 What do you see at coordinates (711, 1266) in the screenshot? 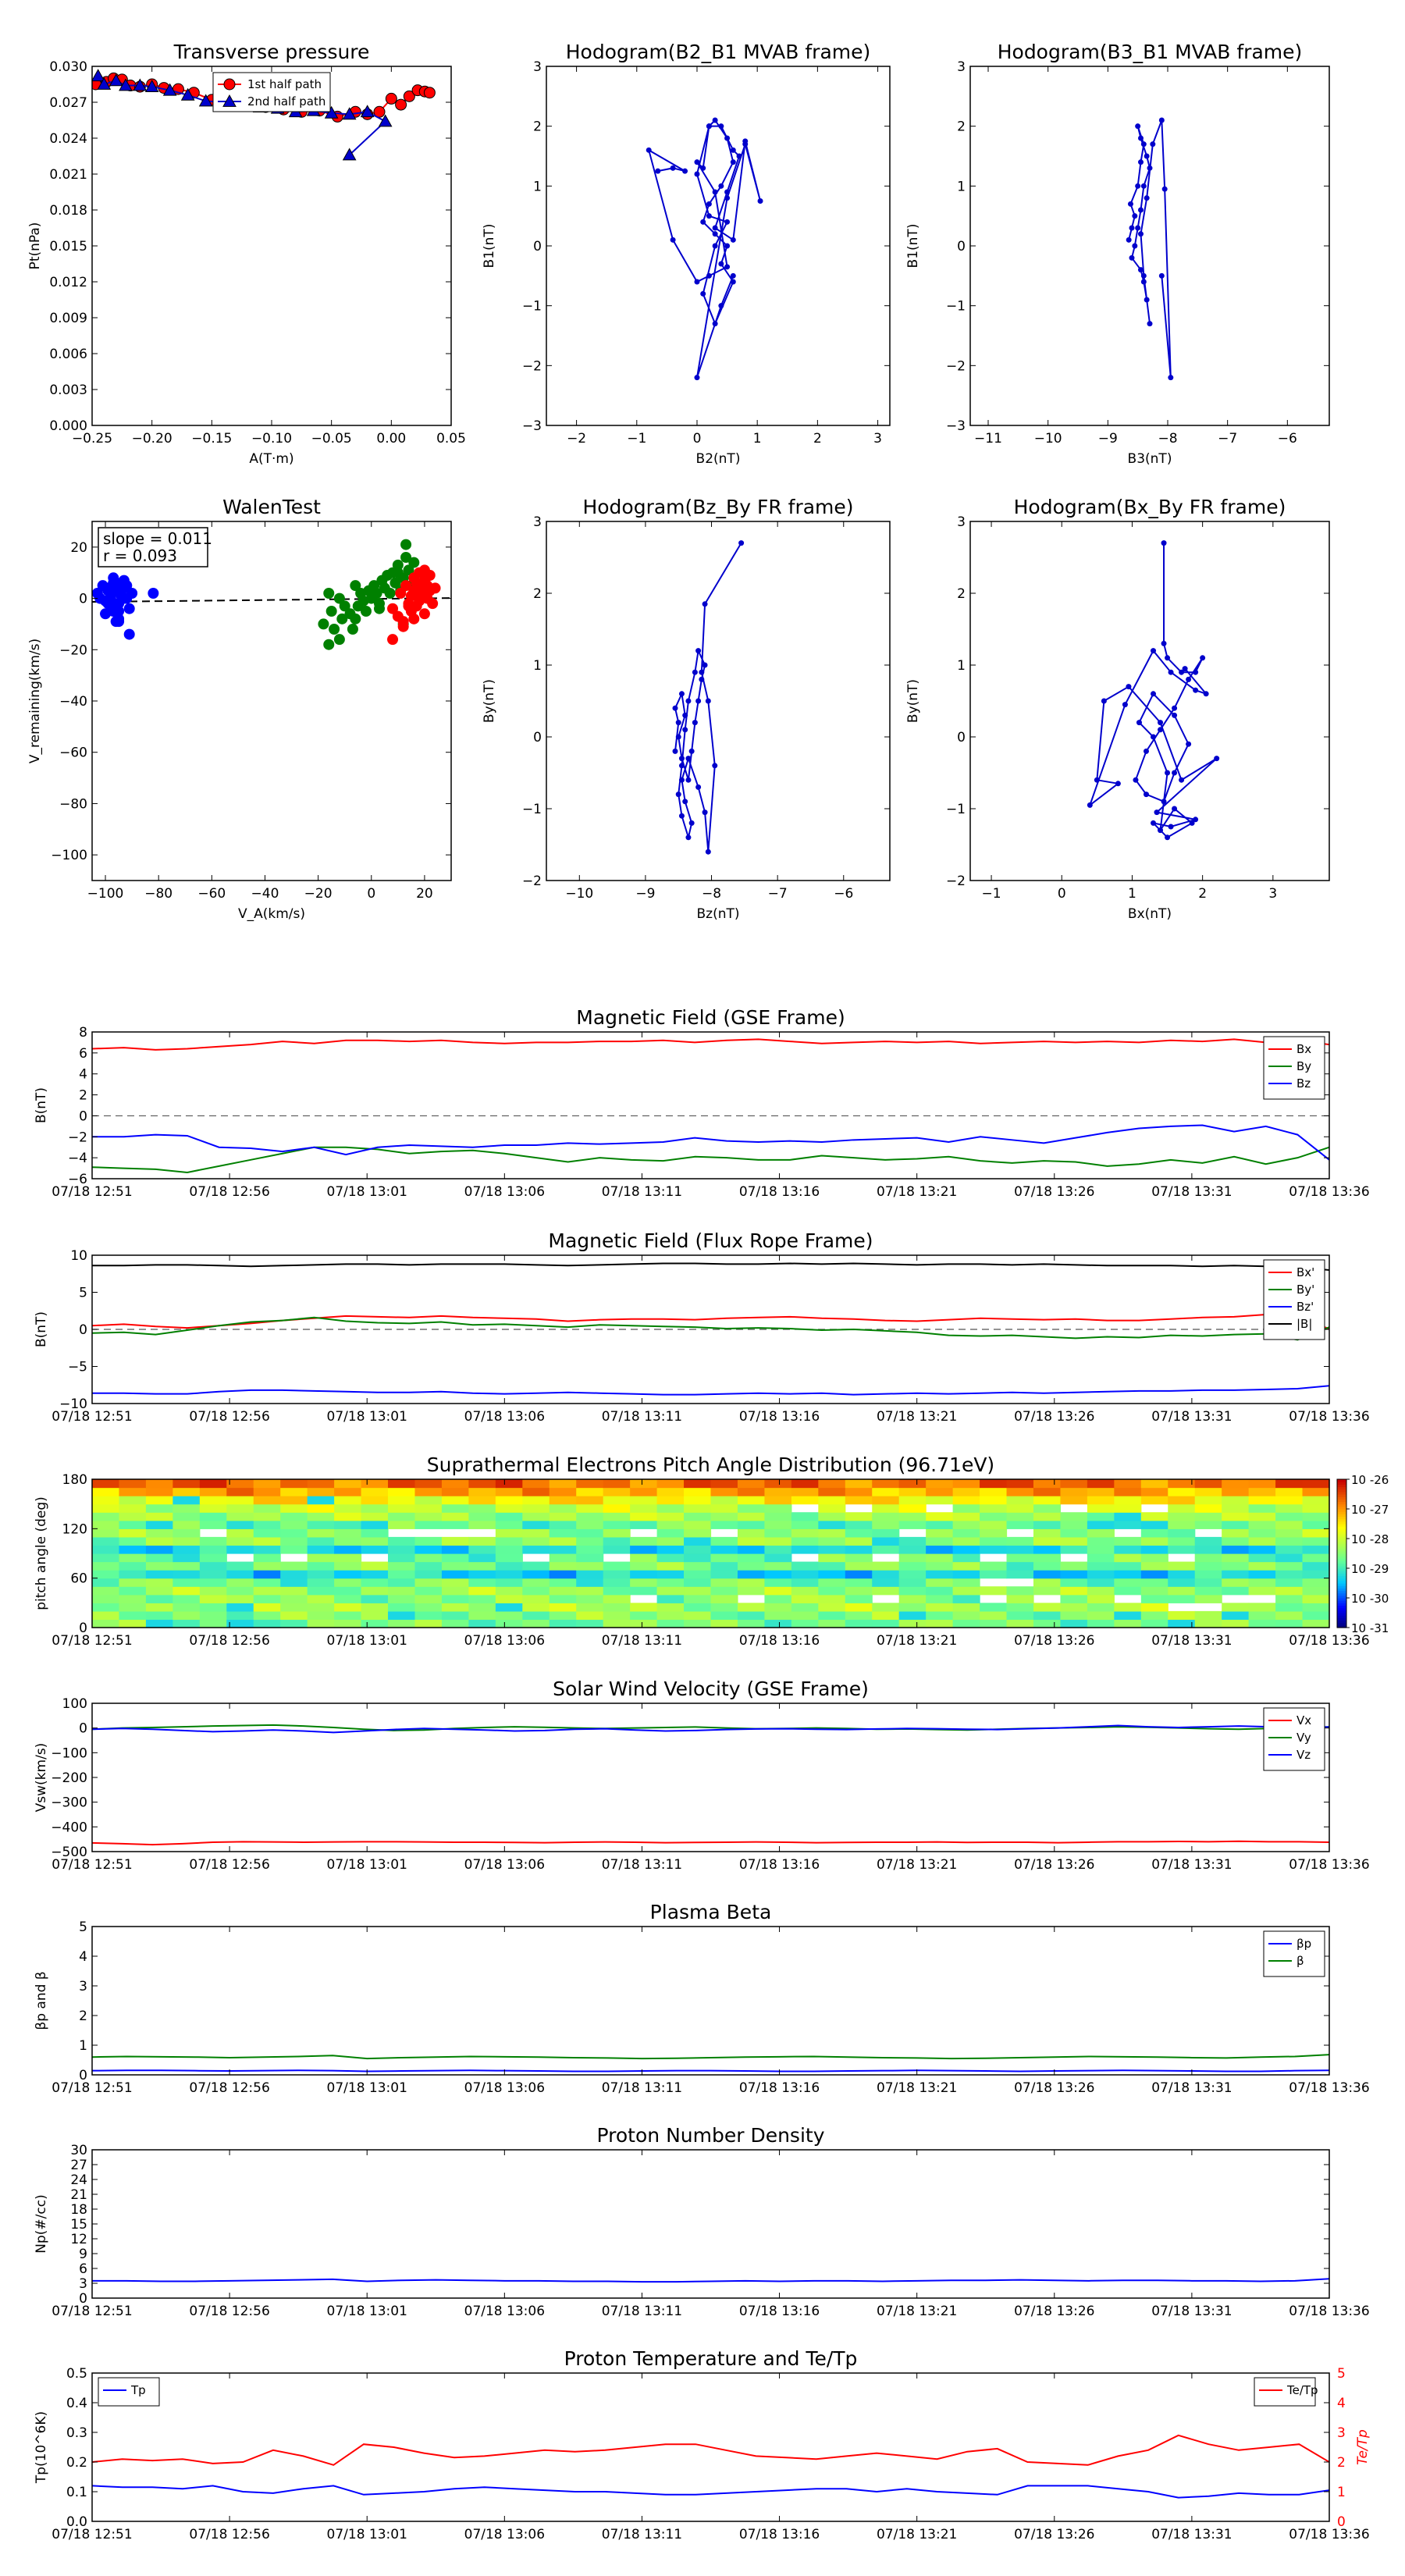
I see `series-line-|B|` at bounding box center [711, 1266].